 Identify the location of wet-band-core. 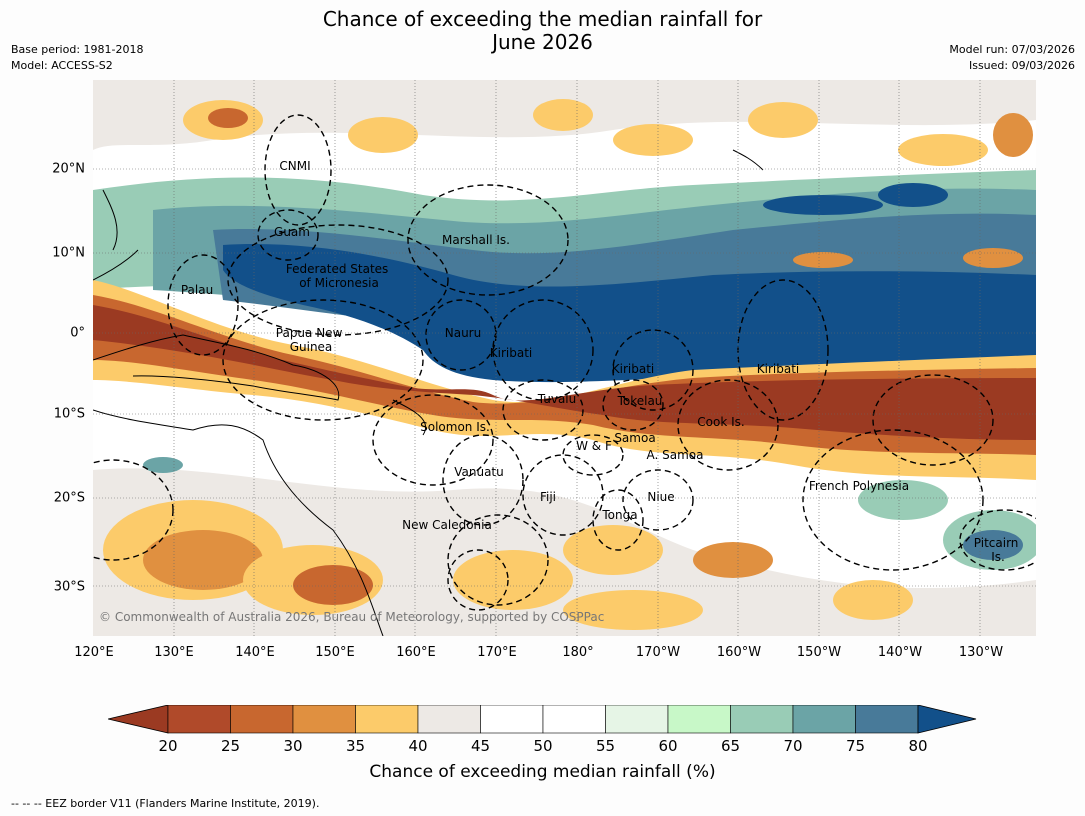
(629, 313).